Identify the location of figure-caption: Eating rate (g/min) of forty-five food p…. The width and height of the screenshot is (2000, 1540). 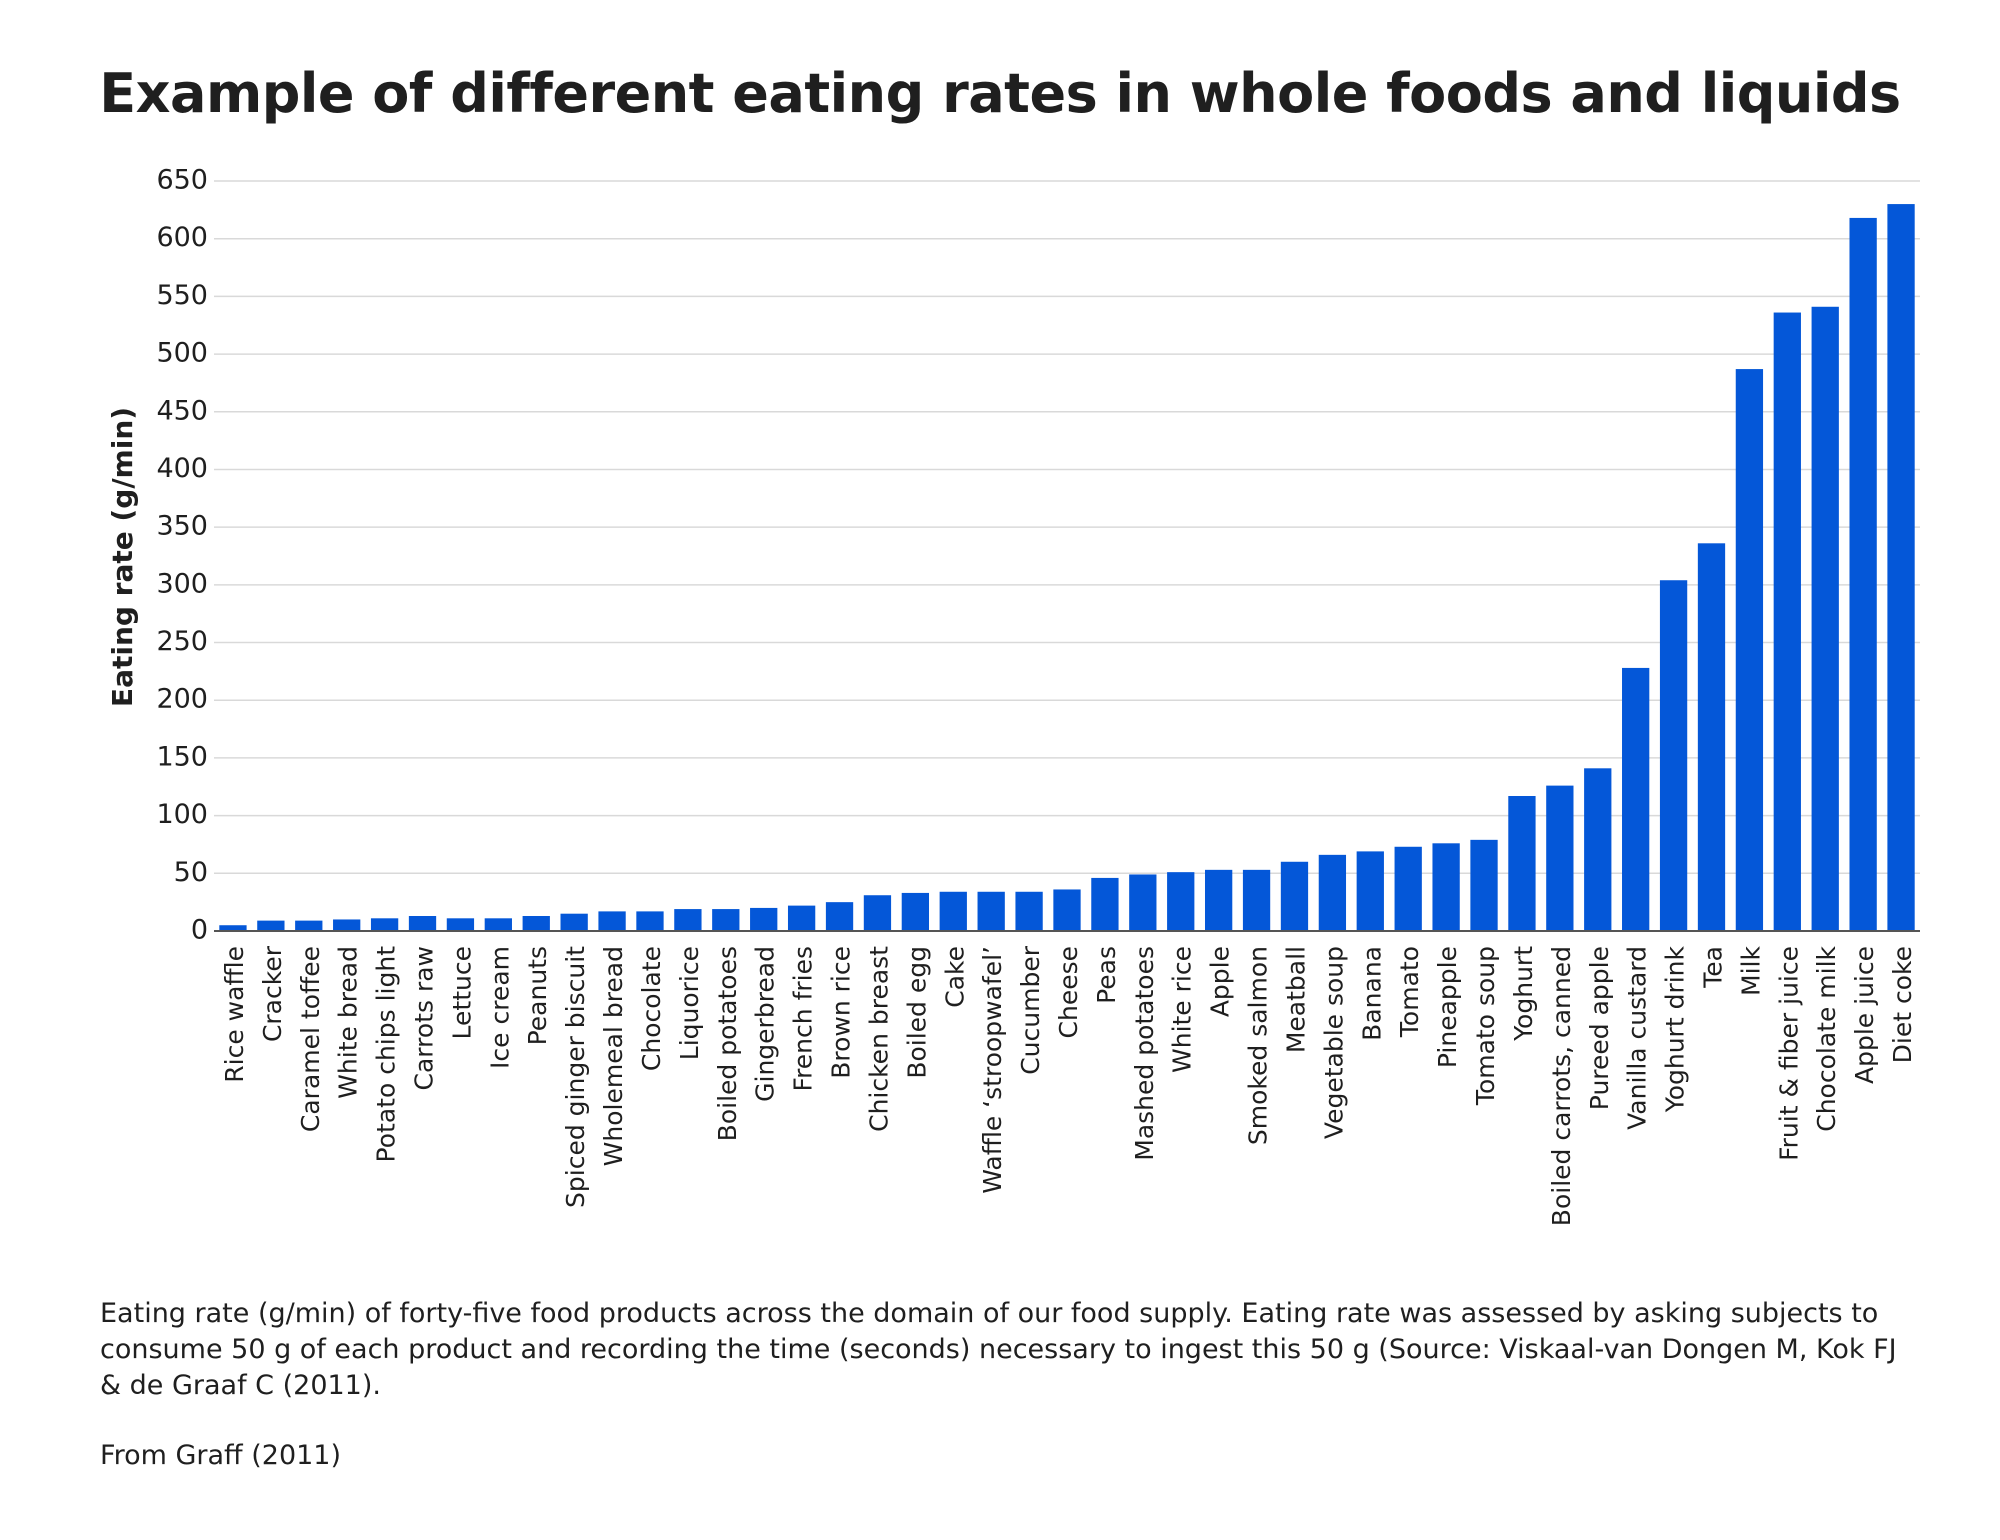
(998, 1349).